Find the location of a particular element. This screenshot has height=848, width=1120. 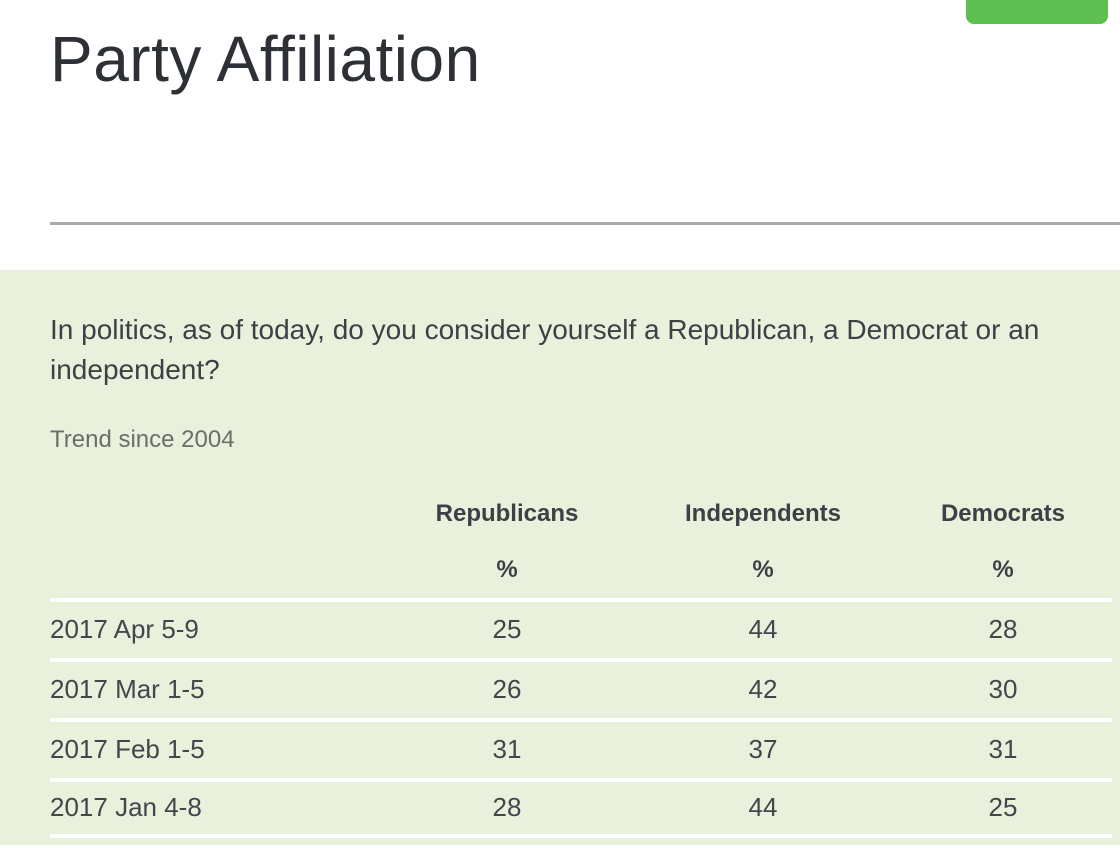

row-value-independents: 42 is located at coordinates (763, 689).